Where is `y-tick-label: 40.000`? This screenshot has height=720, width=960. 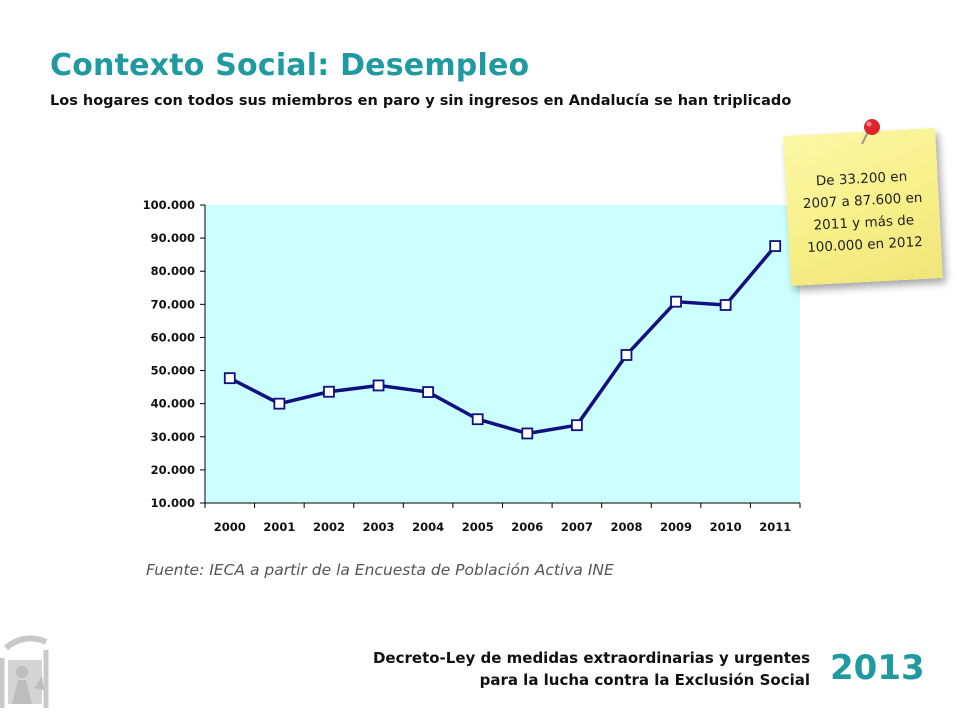 y-tick-label: 40.000 is located at coordinates (173, 404).